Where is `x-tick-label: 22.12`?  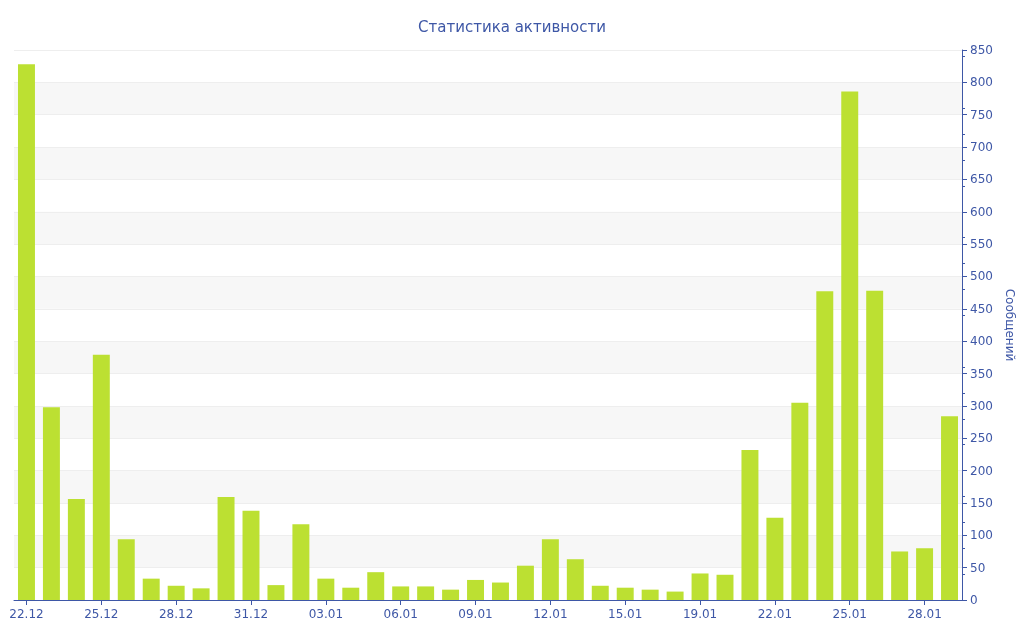 x-tick-label: 22.12 is located at coordinates (26, 614).